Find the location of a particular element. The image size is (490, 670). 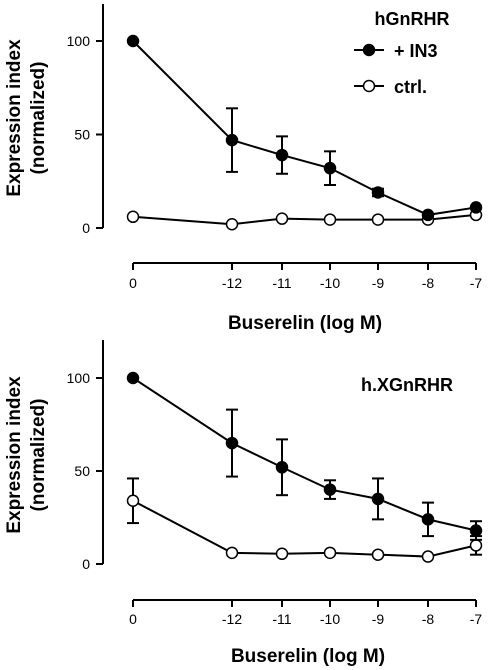

legend-entry-in3: + IN3 is located at coordinates (396, 51).